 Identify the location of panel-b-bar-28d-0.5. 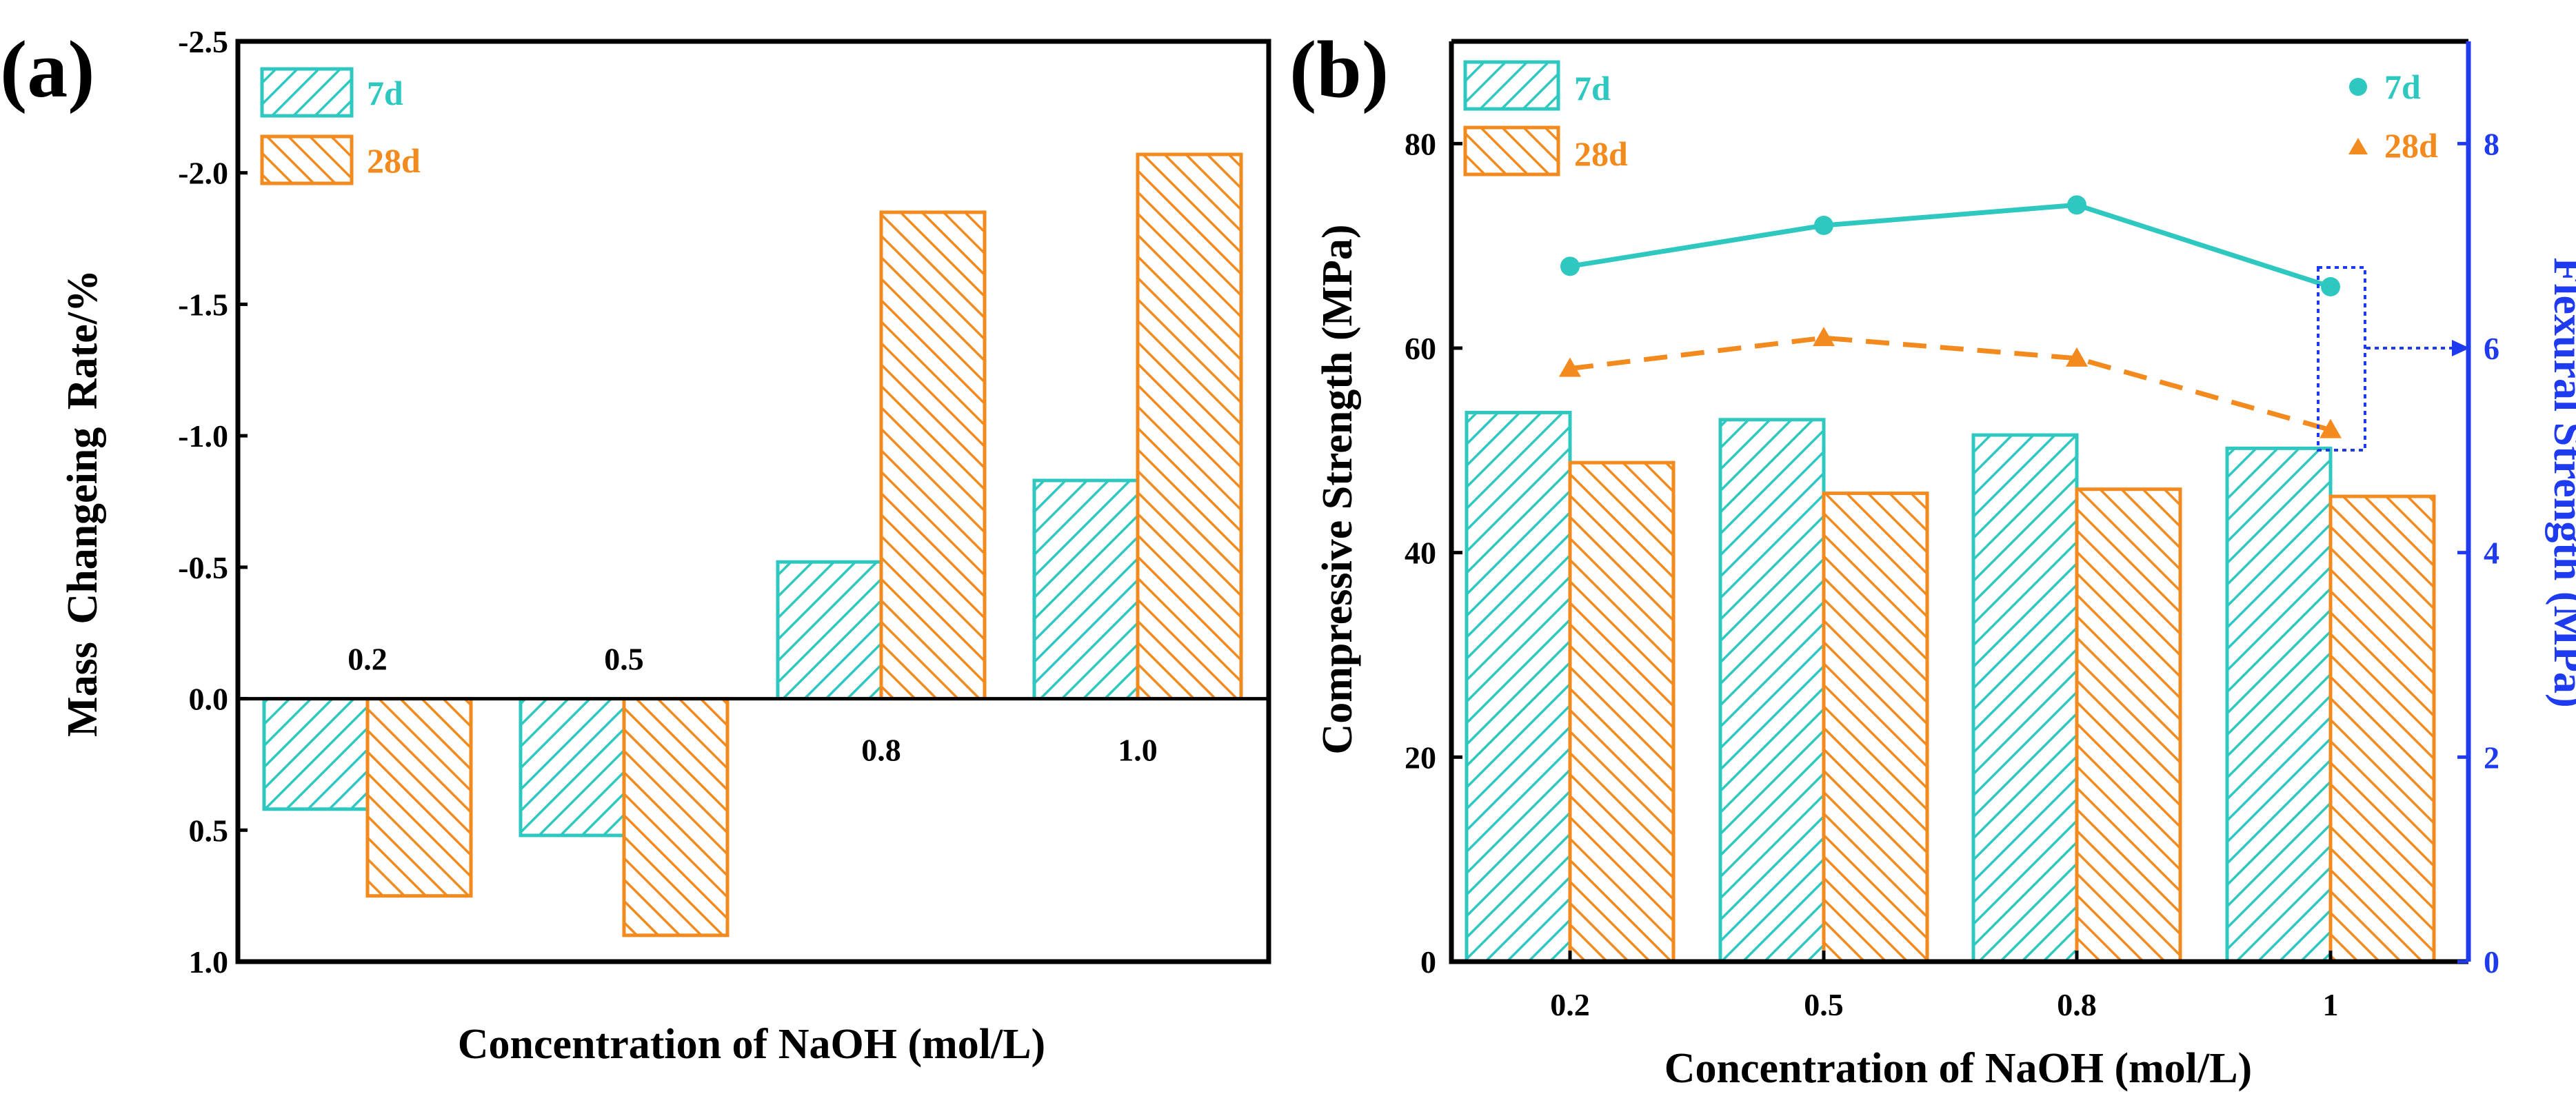
(1875, 727).